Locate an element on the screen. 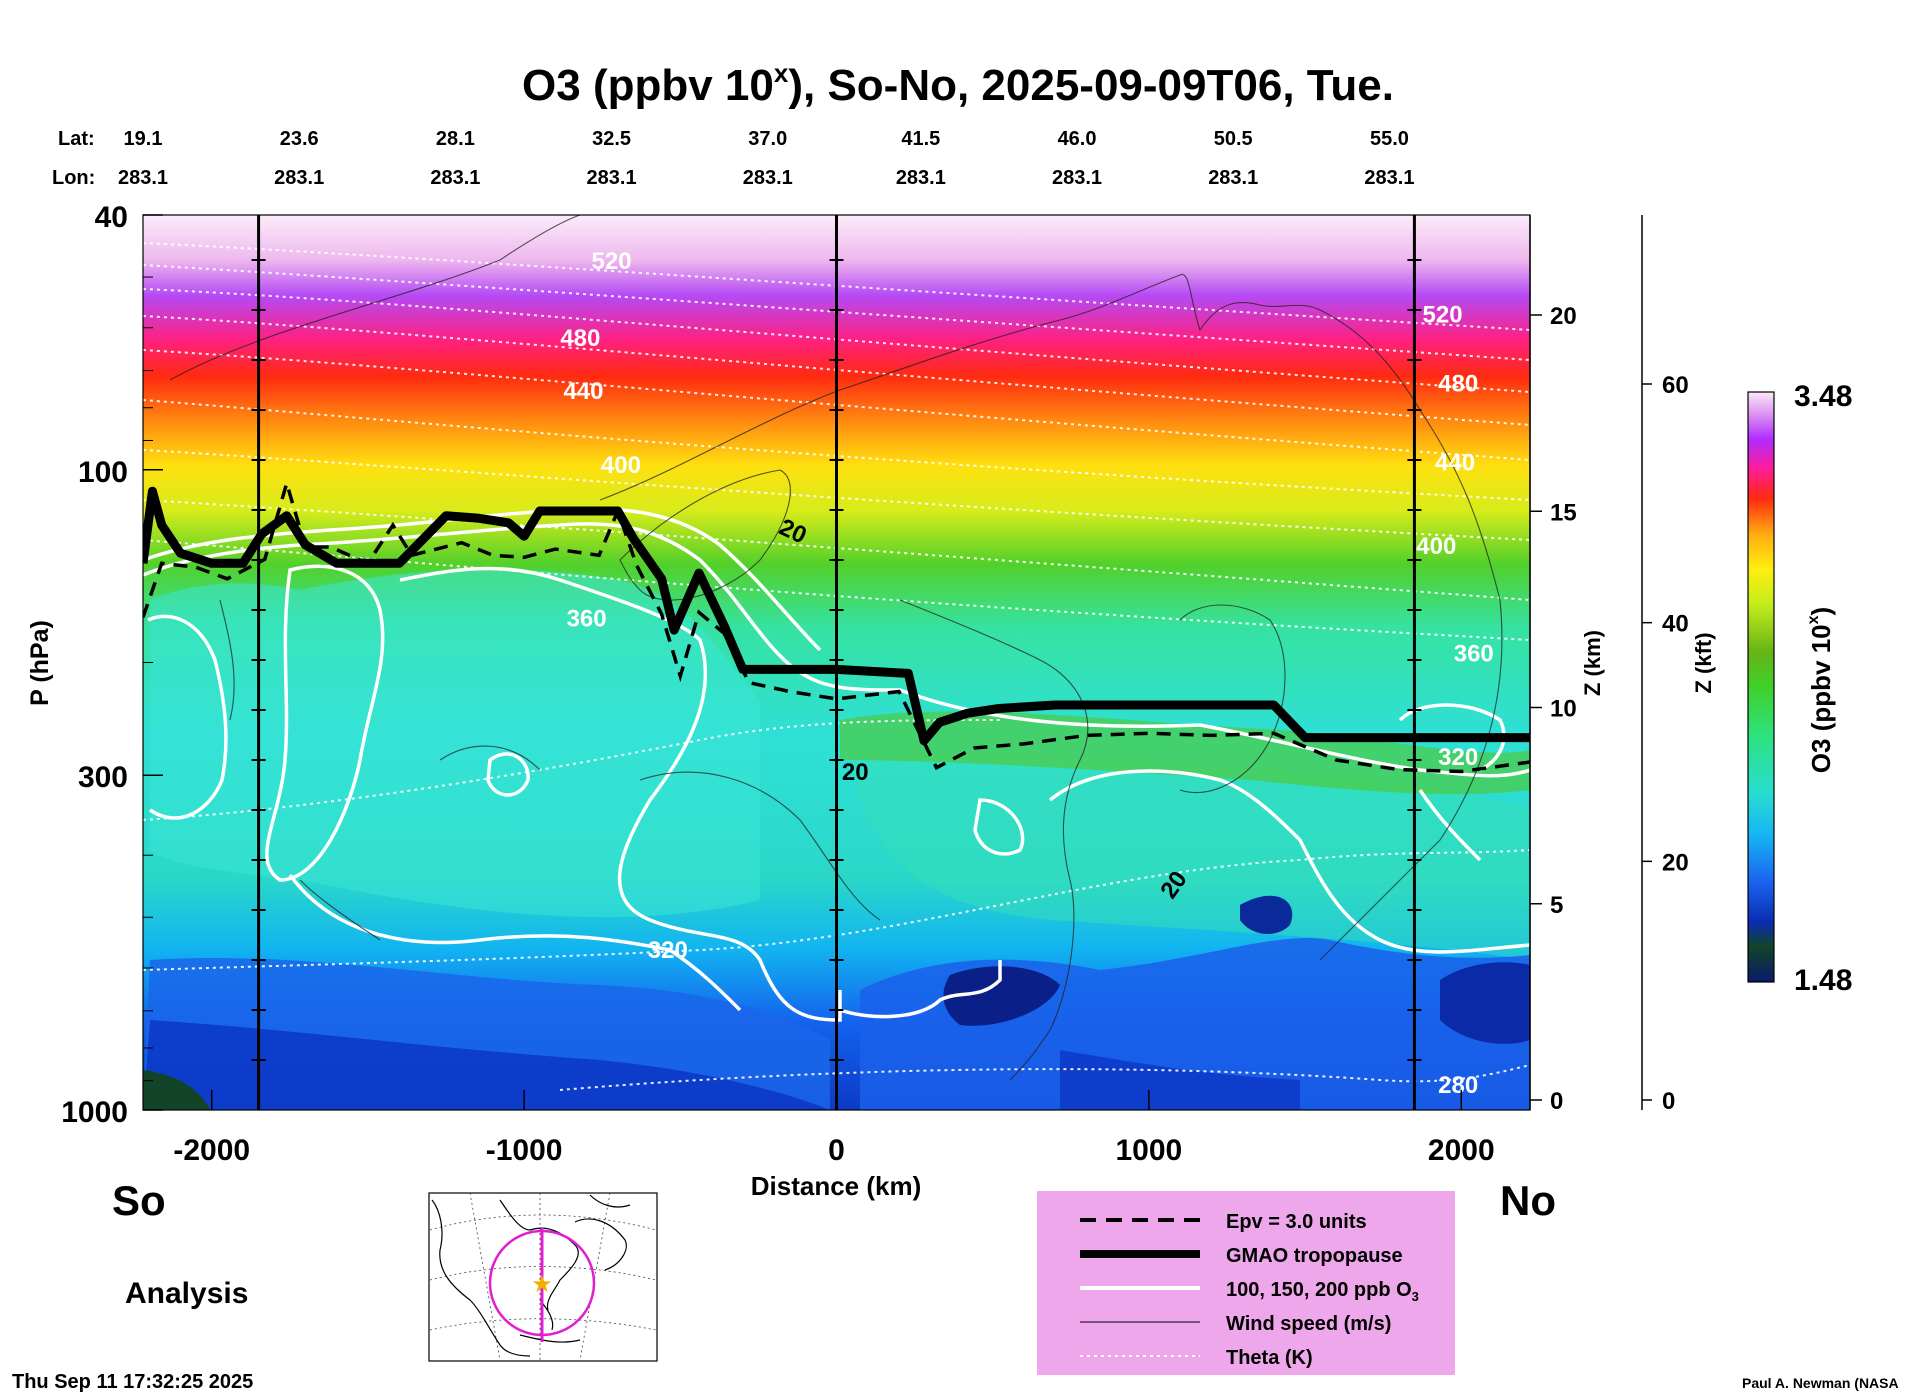 This screenshot has height=1394, width=1926. lat-value: 23.6 is located at coordinates (299, 139).